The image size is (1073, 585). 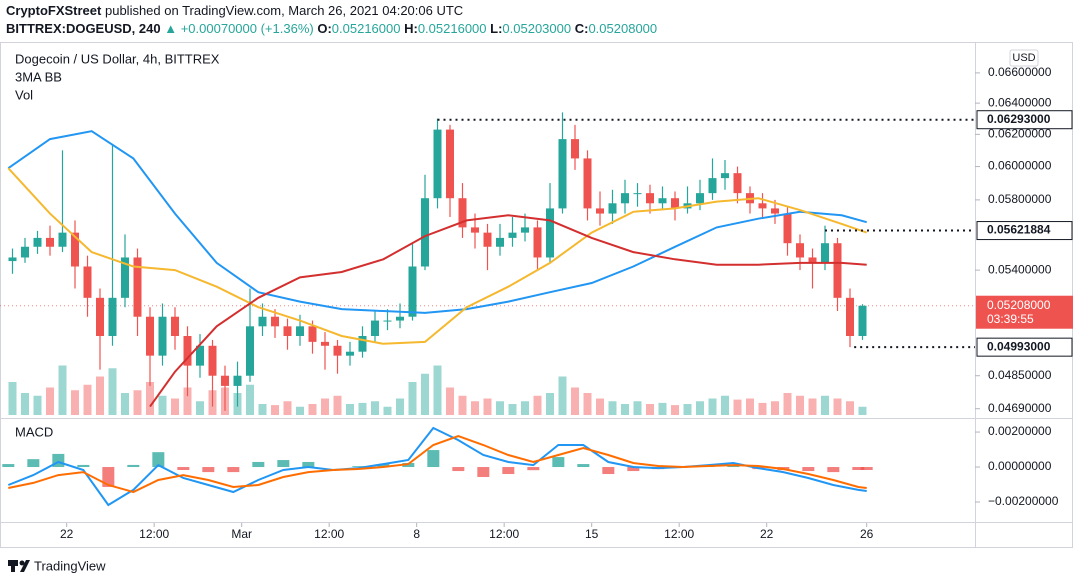 I want to click on macd-title: MACD, so click(x=34, y=431).